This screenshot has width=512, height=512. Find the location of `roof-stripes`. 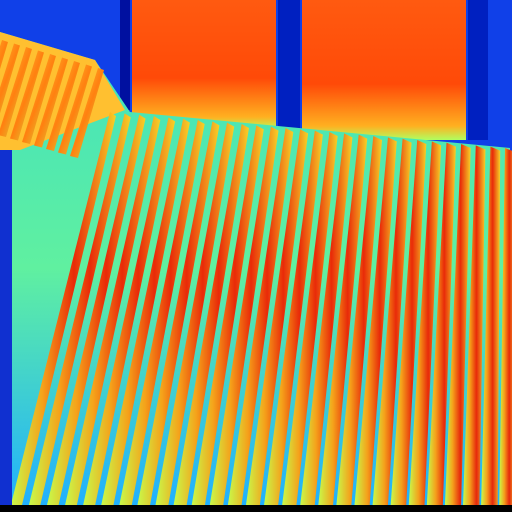

roof-stripes is located at coordinates (52, 99).